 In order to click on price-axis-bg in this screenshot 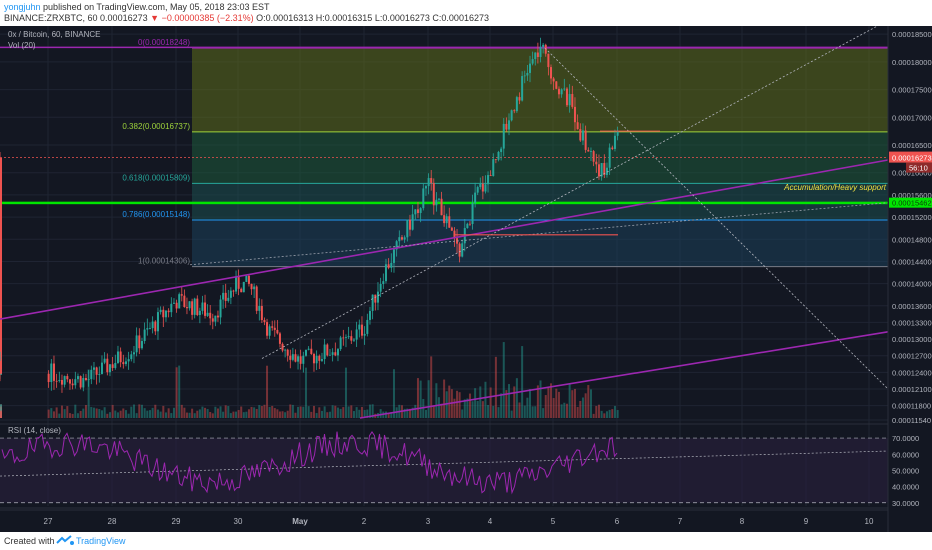, I will do `click(910, 279)`.